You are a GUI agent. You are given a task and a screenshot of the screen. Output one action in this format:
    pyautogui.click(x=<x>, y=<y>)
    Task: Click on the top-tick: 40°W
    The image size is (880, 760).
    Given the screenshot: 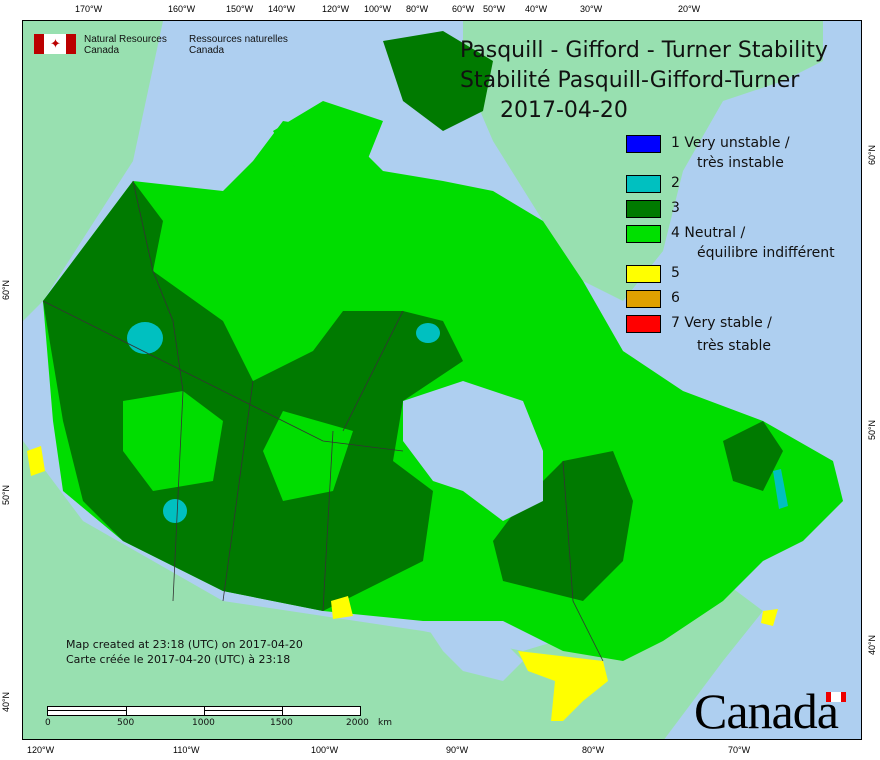 What is the action you would take?
    pyautogui.click(x=536, y=9)
    